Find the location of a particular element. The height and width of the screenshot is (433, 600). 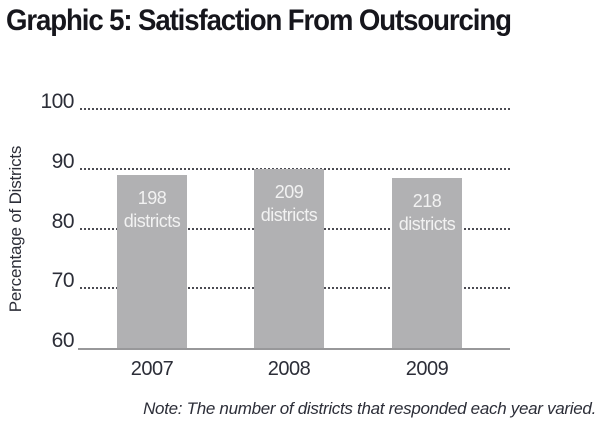

x-tick-2008: 2008 is located at coordinates (289, 369).